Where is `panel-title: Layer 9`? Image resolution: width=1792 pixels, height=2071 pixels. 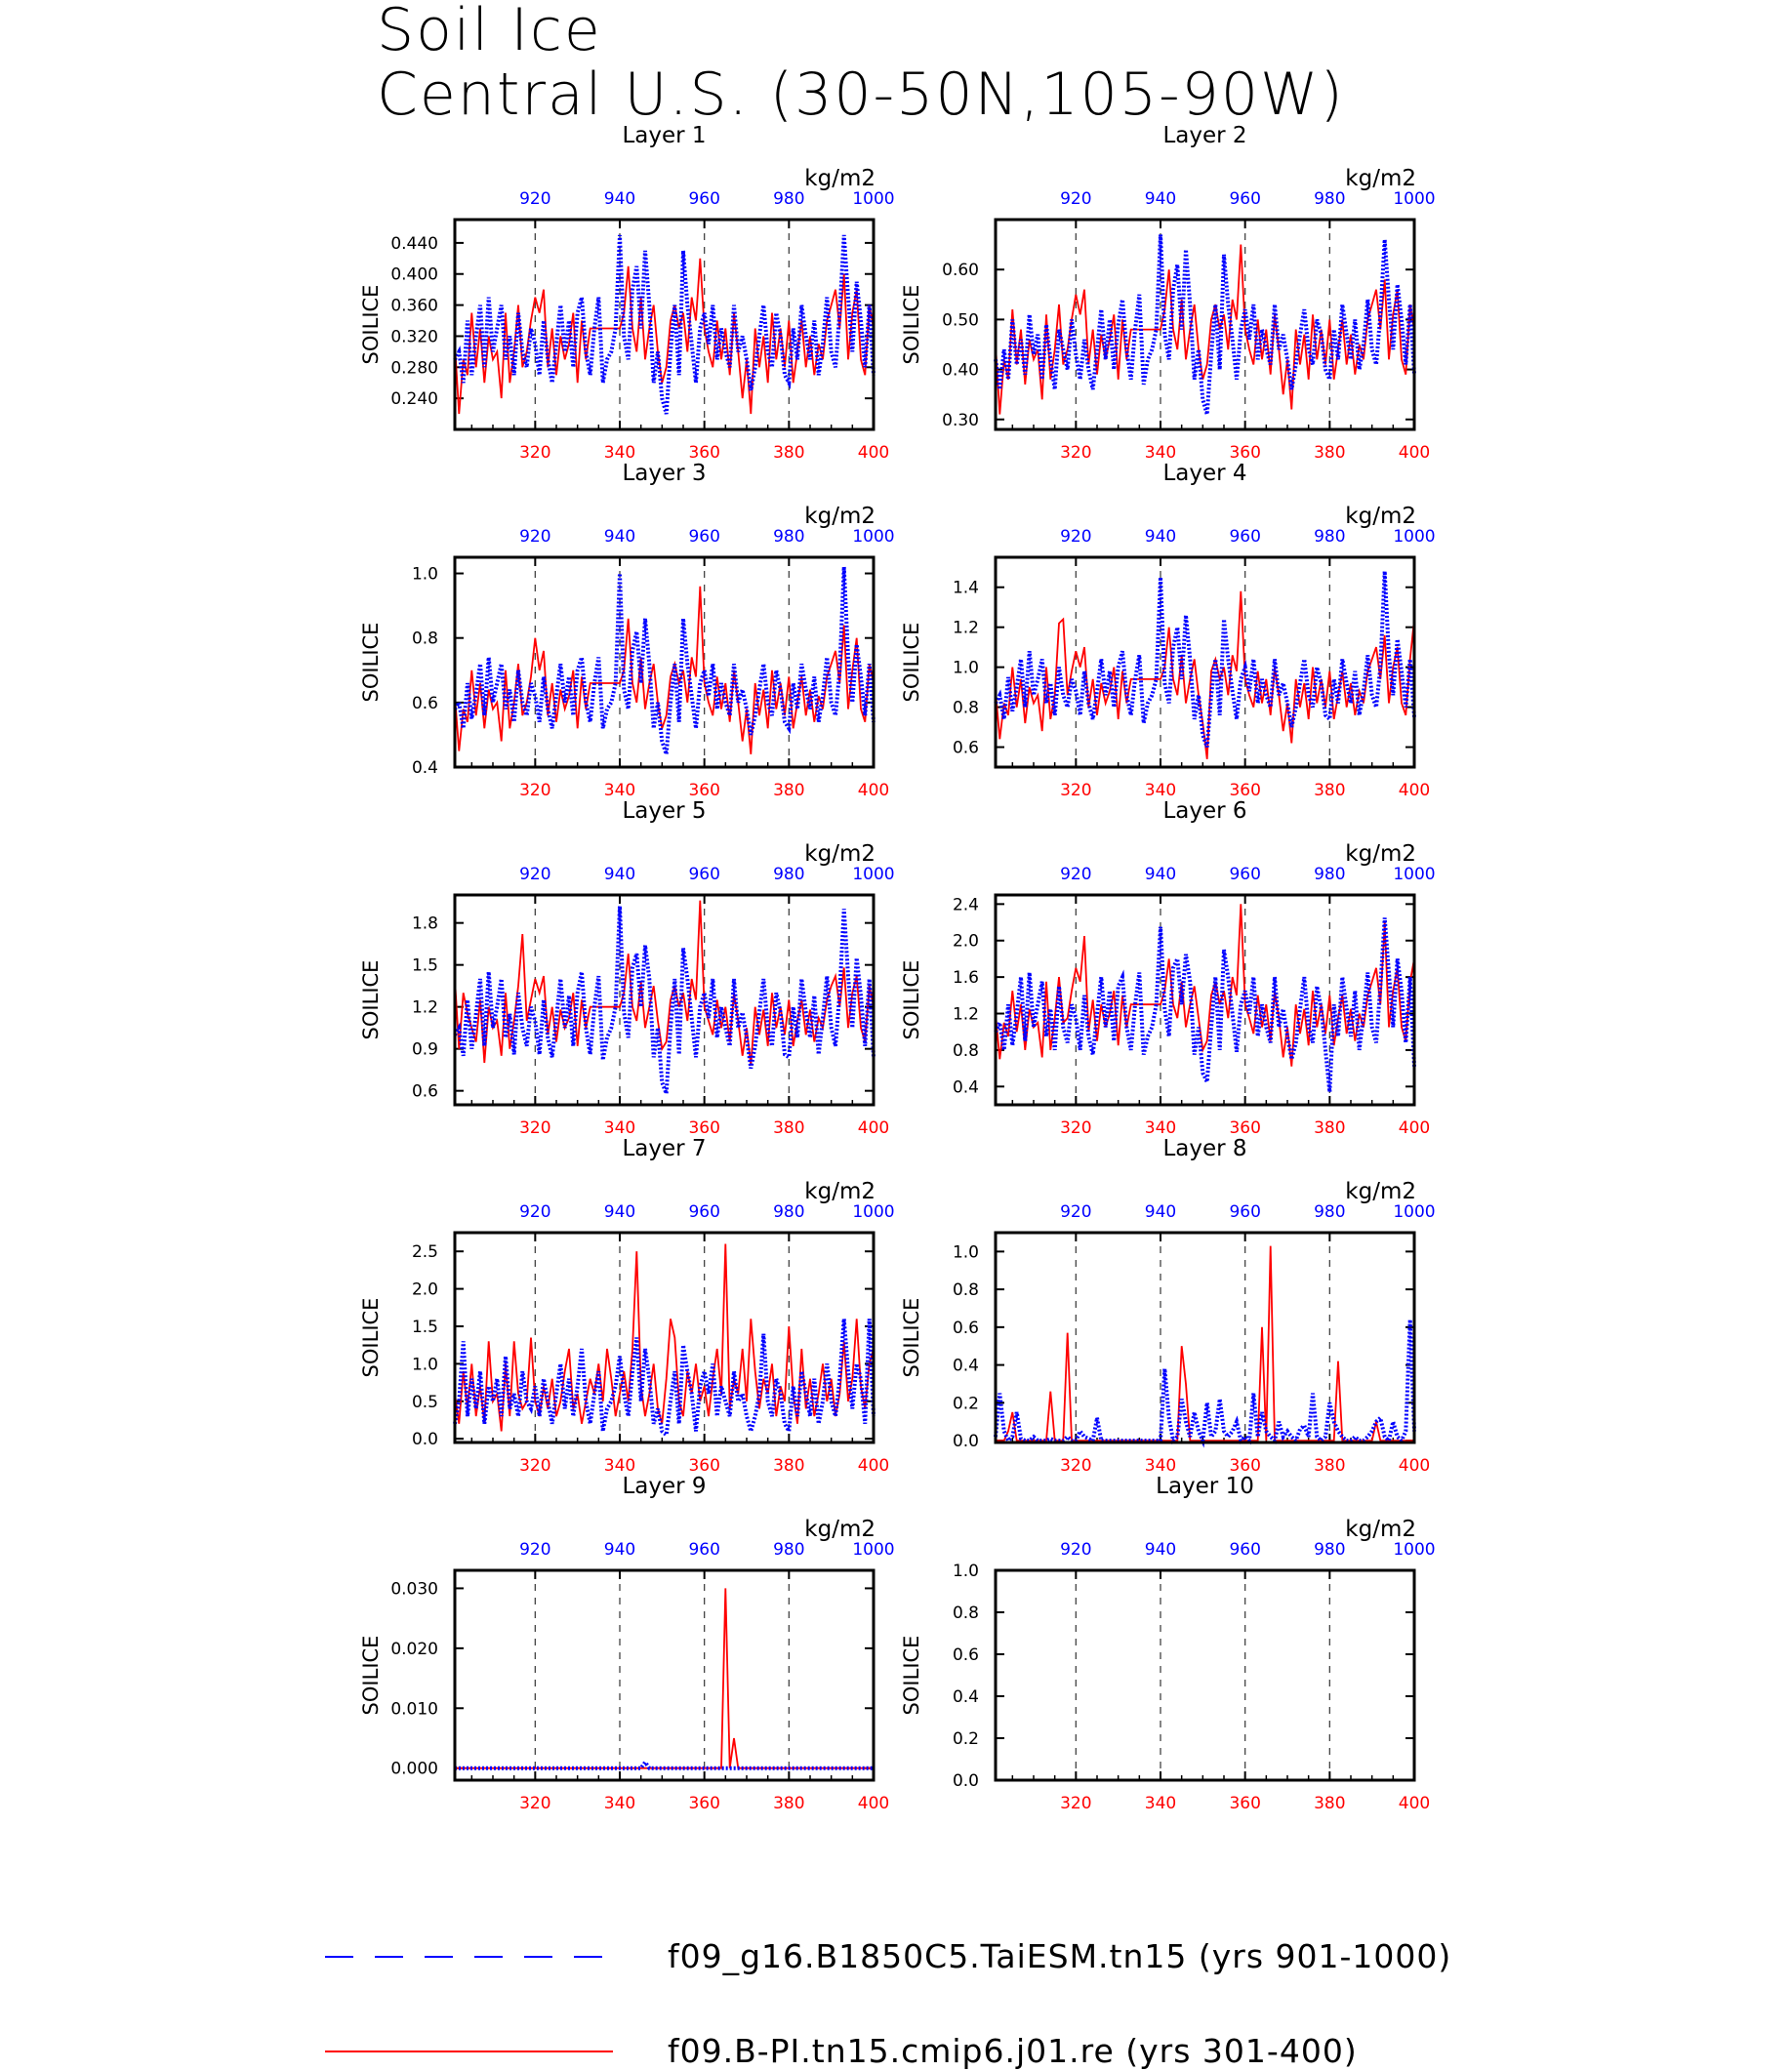 panel-title: Layer 9 is located at coordinates (664, 1486).